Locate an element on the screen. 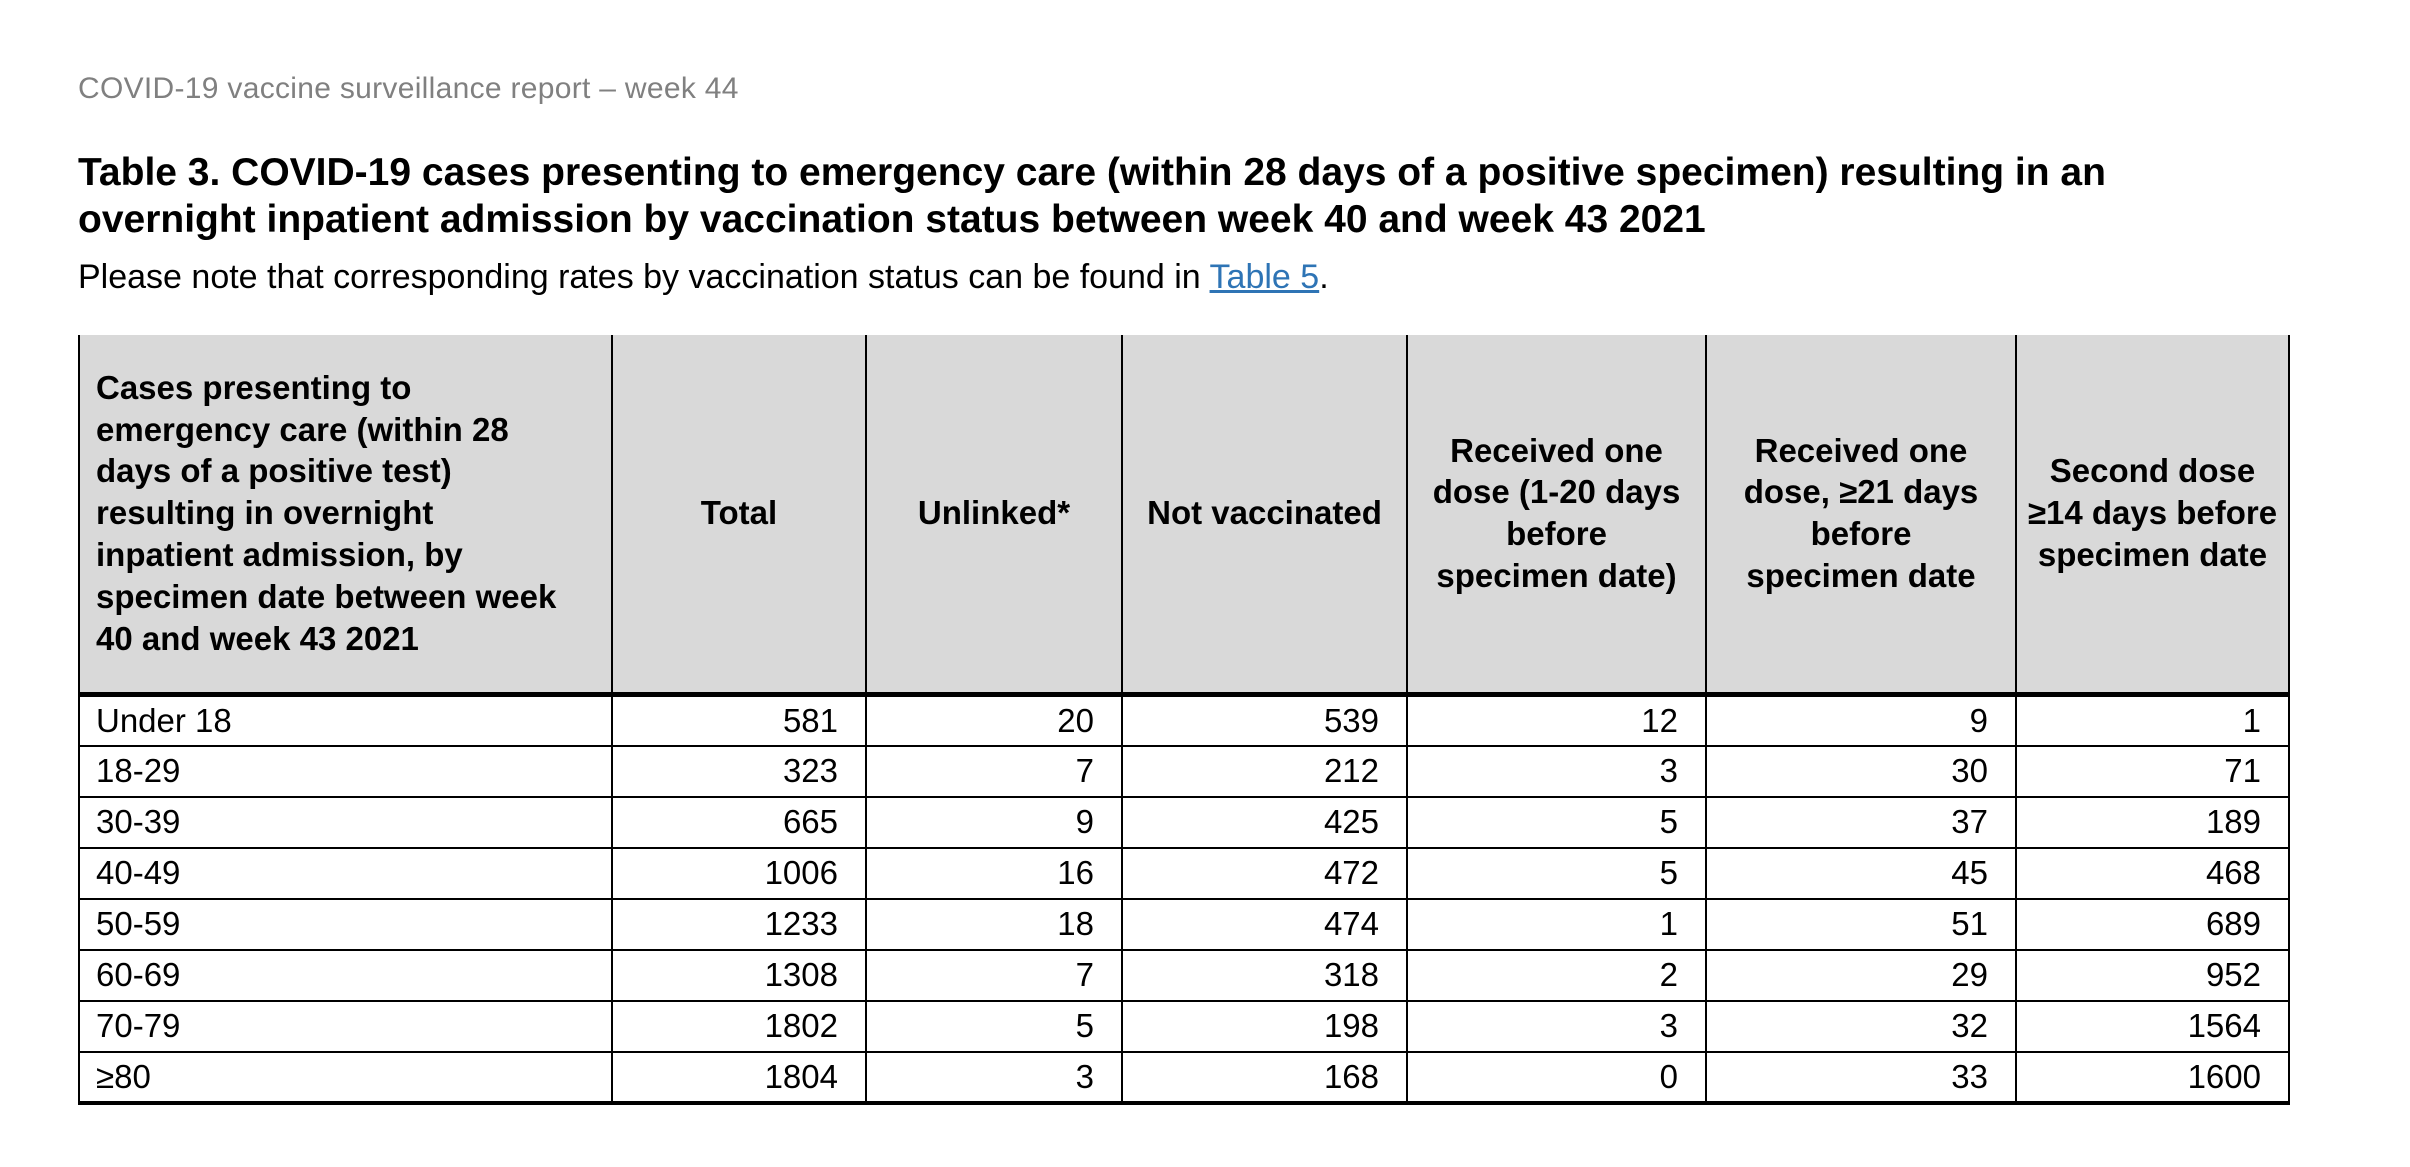 The height and width of the screenshot is (1167, 2410). value-cell: 689 is located at coordinates (2152, 924).